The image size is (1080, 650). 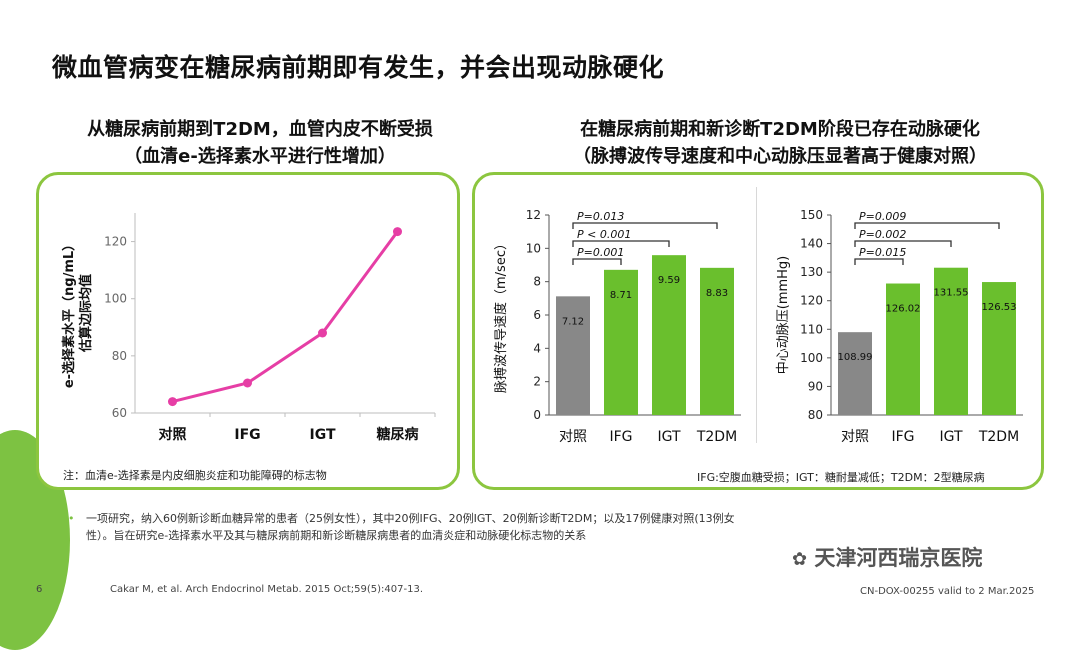 I want to click on cap-y-tick-label: 80, so click(x=815, y=415).